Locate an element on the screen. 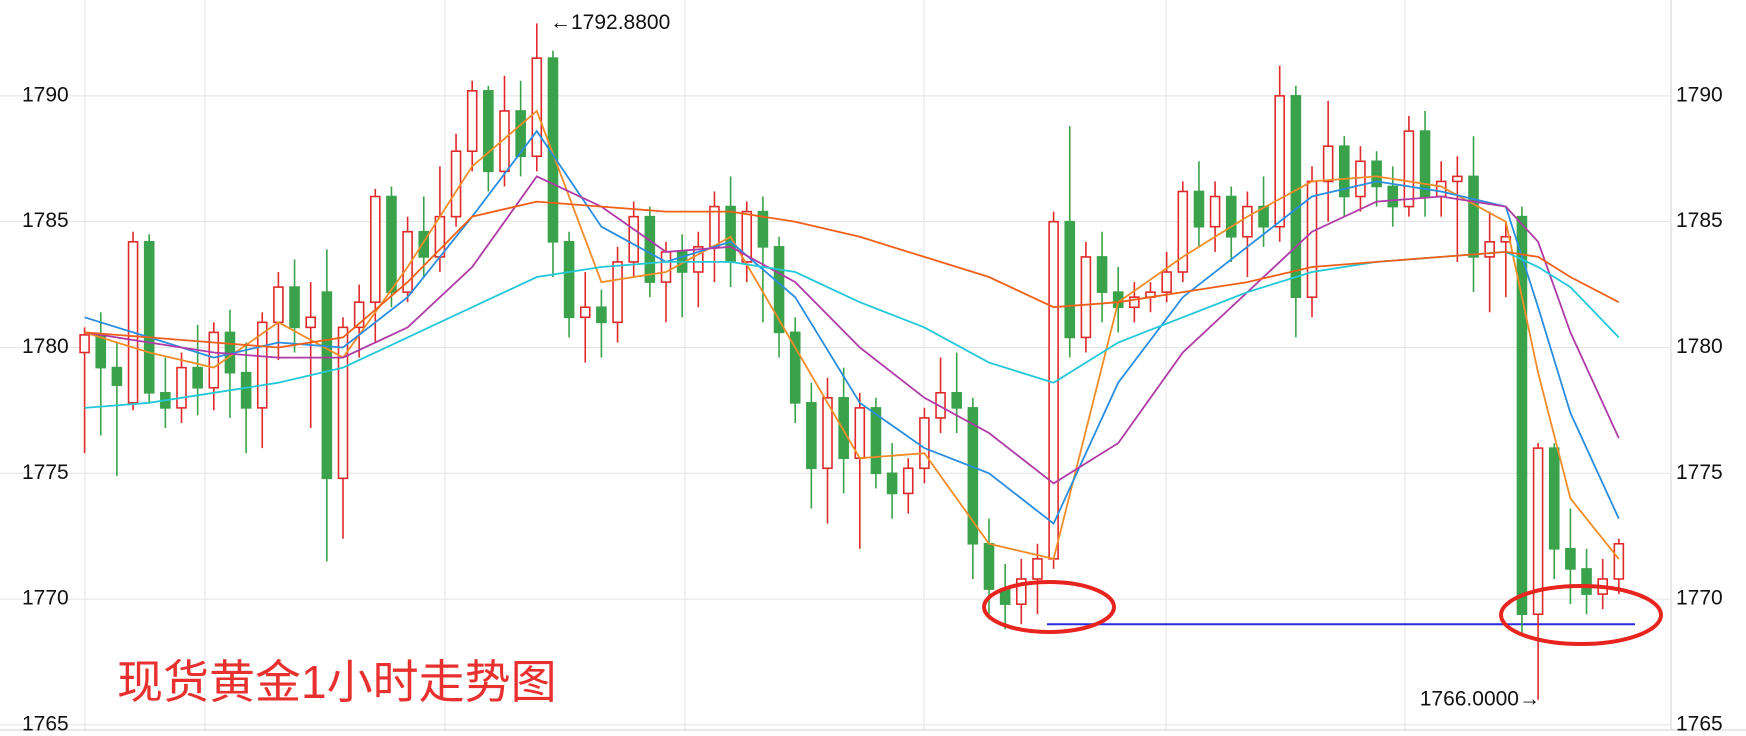 The width and height of the screenshot is (1746, 736). y-tick-label: 1780 is located at coordinates (45, 346).